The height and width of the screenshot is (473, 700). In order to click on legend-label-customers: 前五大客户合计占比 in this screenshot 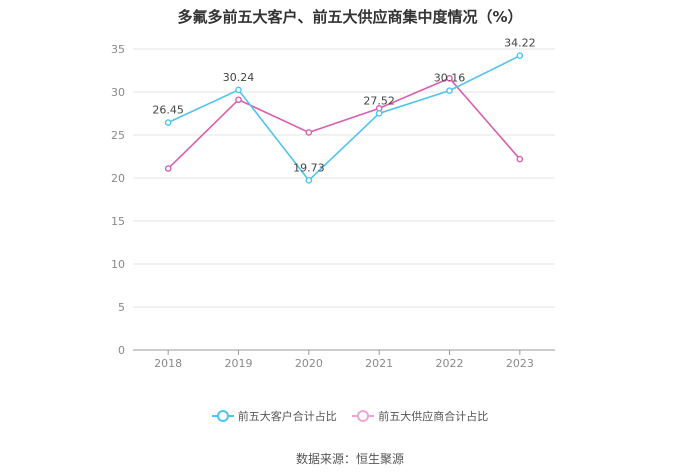, I will do `click(287, 416)`.